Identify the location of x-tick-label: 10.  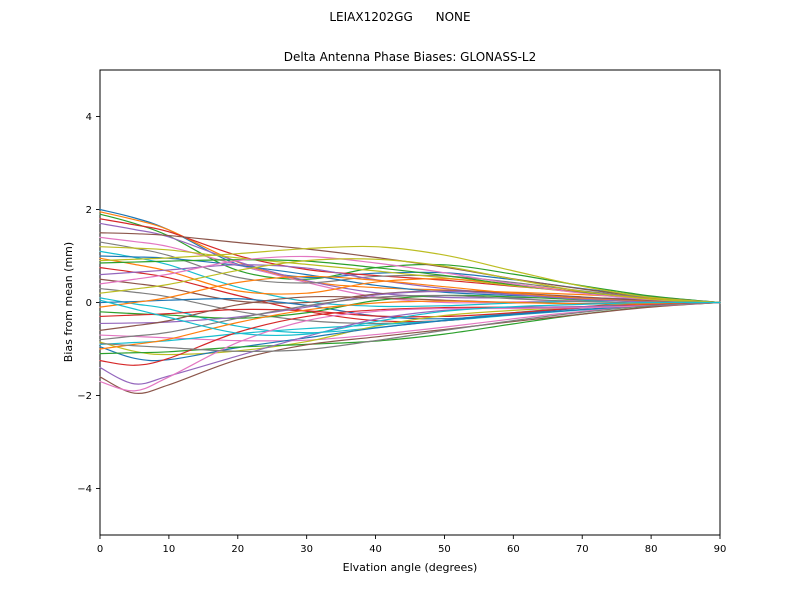
(169, 549).